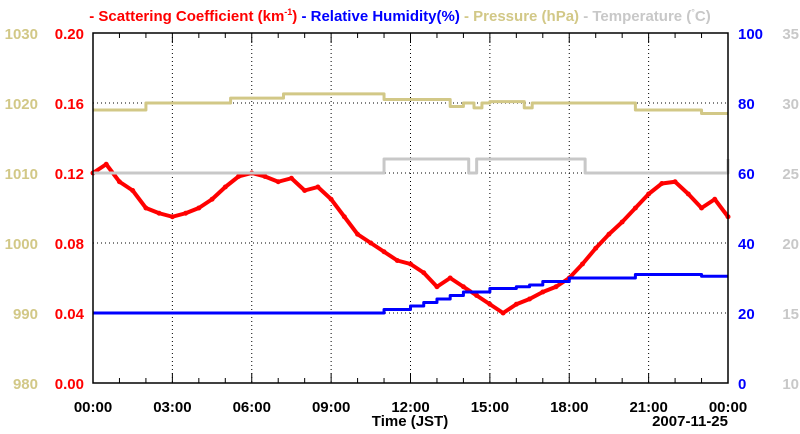 The height and width of the screenshot is (434, 800). What do you see at coordinates (790, 244) in the screenshot?
I see `temperature-tick-label: 20` at bounding box center [790, 244].